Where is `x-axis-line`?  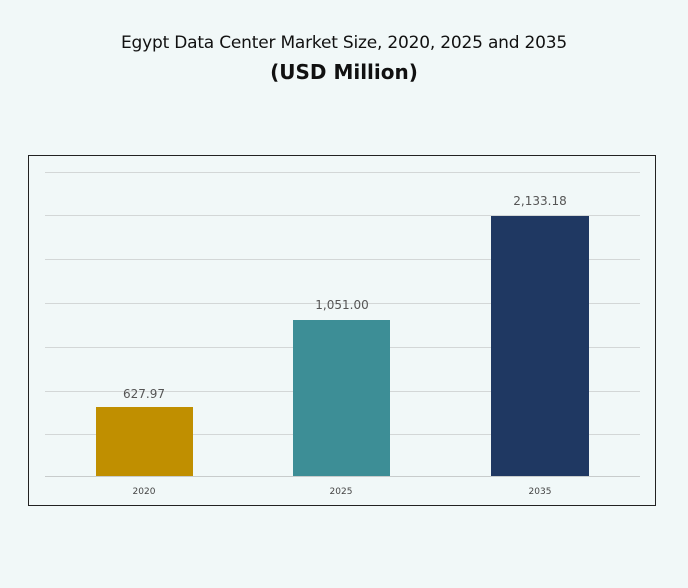 x-axis-line is located at coordinates (342, 476).